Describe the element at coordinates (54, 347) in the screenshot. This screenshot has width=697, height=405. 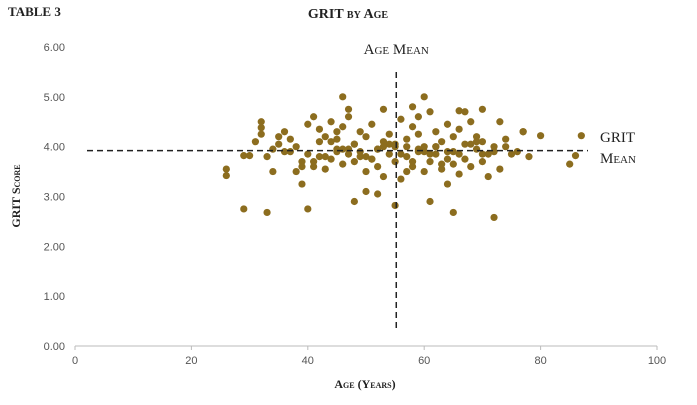
I see `y-tick-label: 0.00` at that location.